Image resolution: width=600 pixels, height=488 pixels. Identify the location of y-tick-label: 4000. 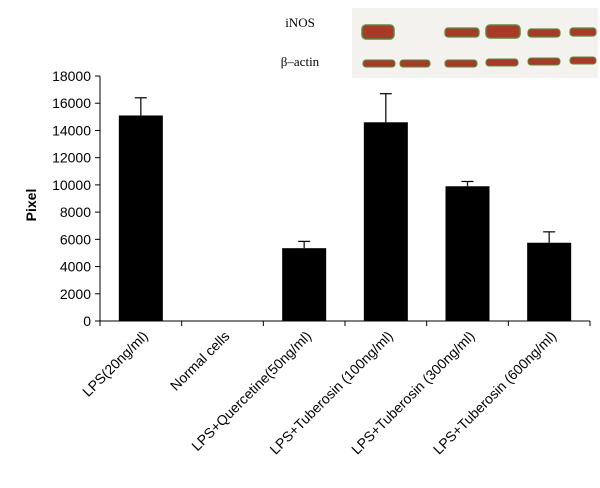
(75, 267).